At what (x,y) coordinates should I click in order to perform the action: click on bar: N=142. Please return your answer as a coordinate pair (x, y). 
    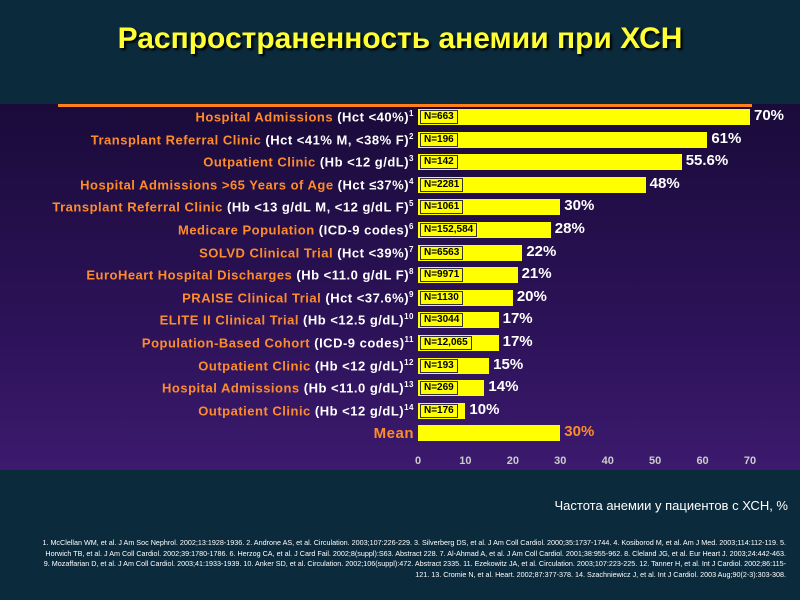
    Looking at the image, I should click on (550, 162).